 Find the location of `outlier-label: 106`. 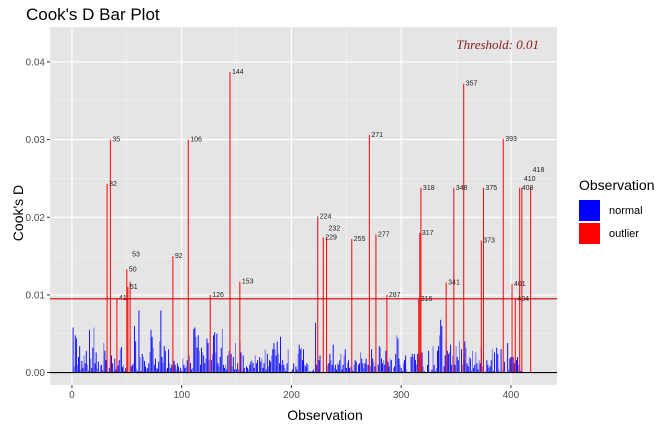

outlier-label: 106 is located at coordinates (196, 140).